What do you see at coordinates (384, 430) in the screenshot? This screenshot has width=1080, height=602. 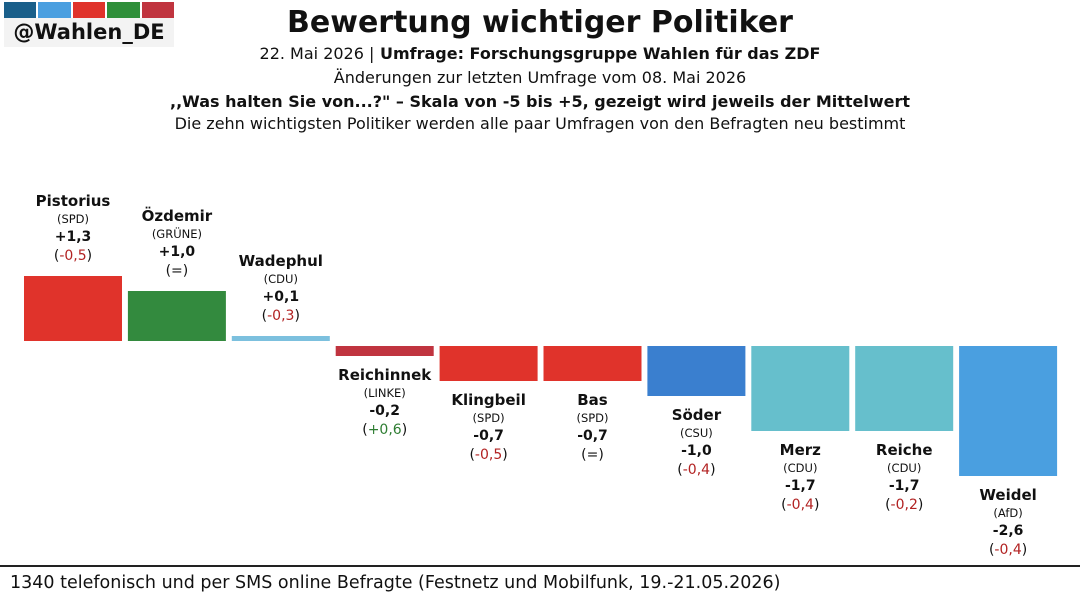 I see `bar-change-label: (+0,6)` at bounding box center [384, 430].